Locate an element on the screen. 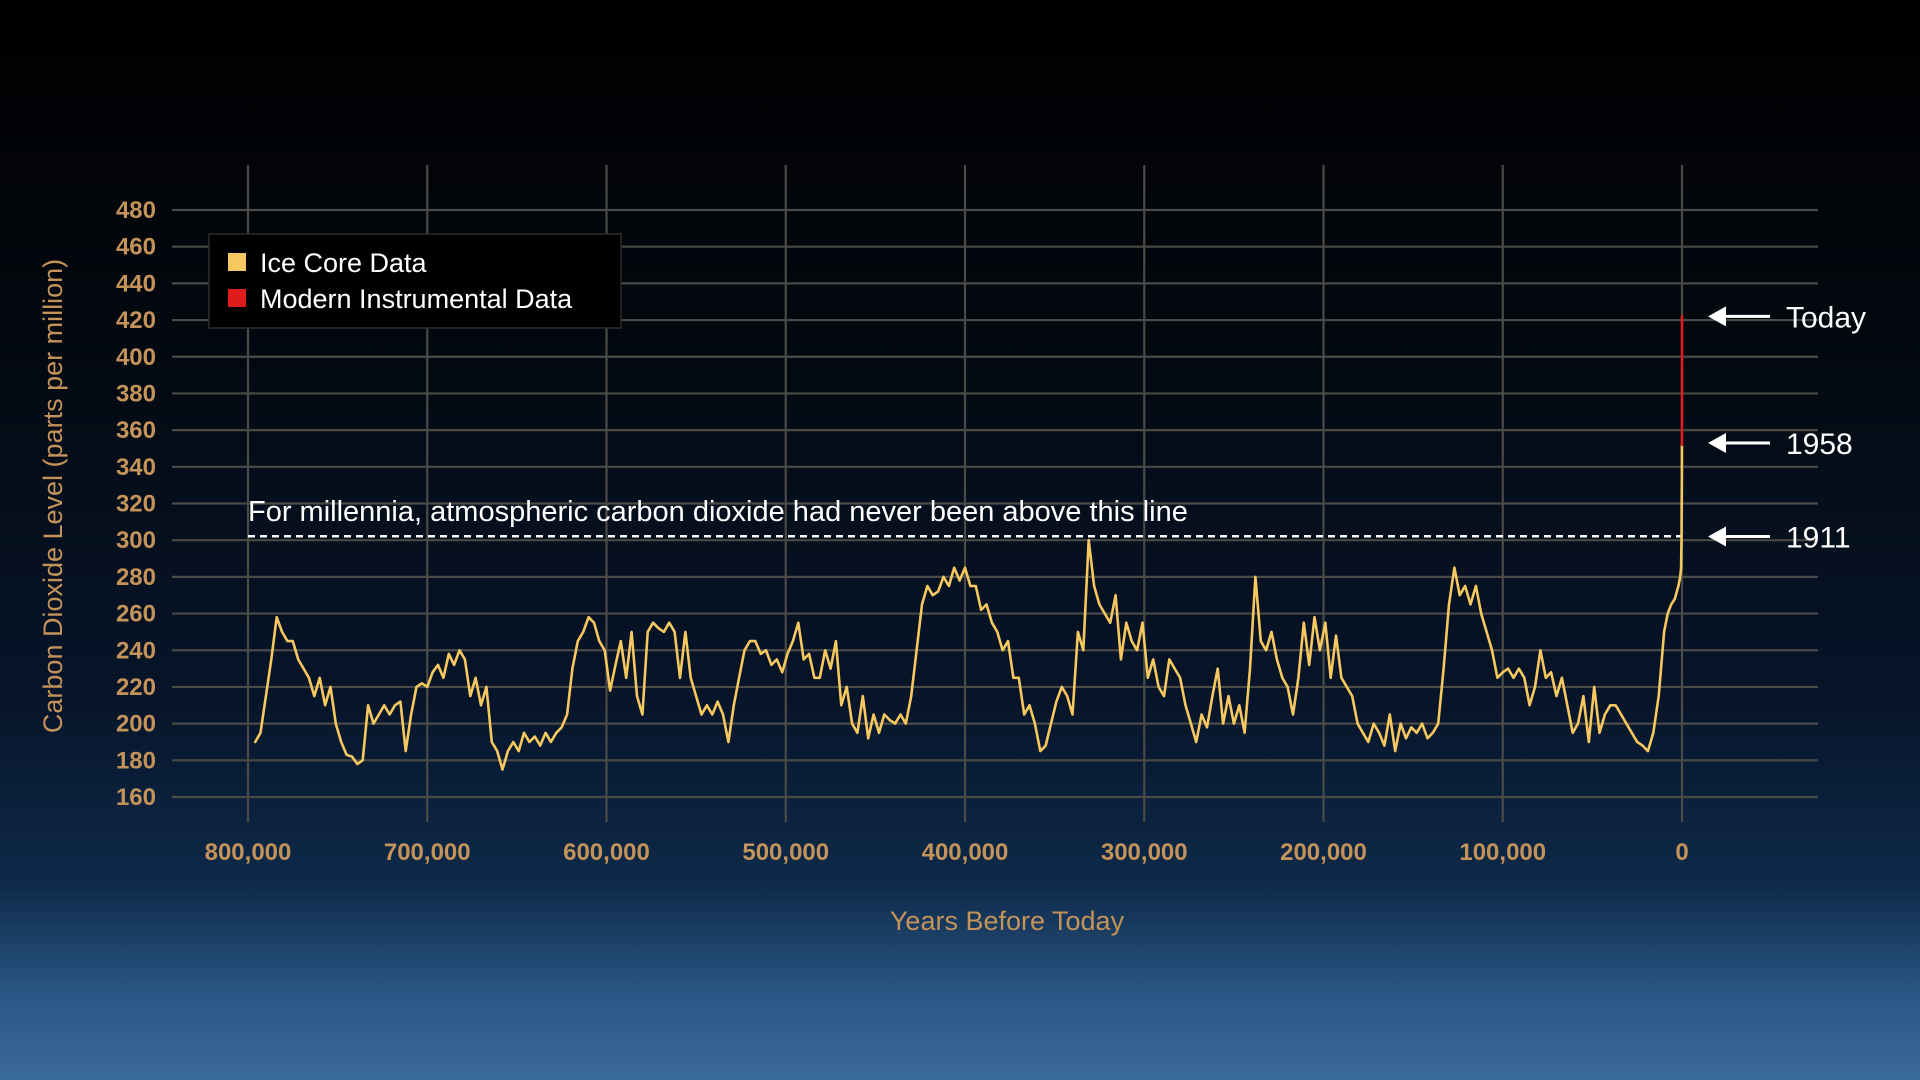  x-tick-label: 800,000 is located at coordinates (248, 852).